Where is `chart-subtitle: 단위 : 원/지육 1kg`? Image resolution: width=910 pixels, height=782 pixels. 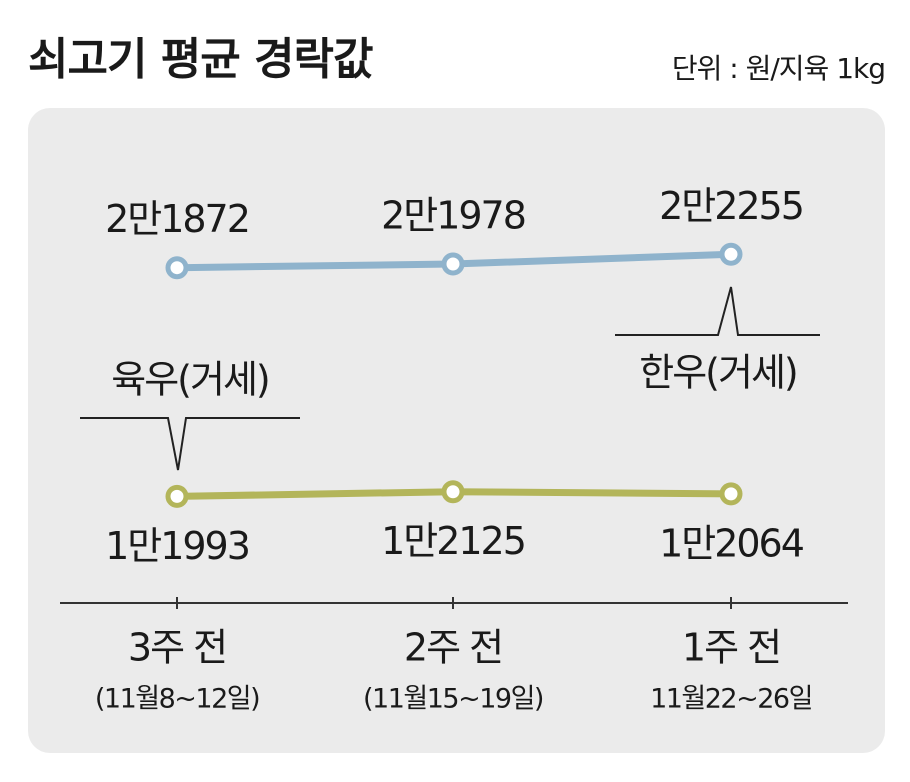
chart-subtitle: 단위 : 원/지육 1kg is located at coordinates (778, 68).